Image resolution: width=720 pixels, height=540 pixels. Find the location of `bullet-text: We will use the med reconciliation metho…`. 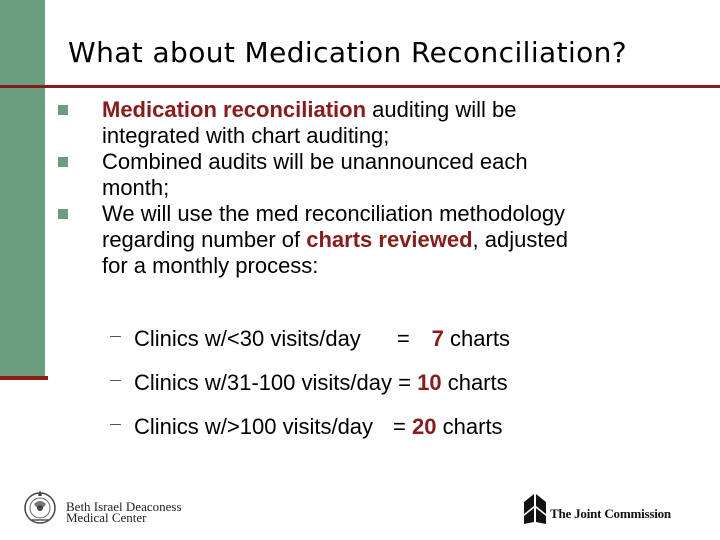

bullet-text: We will use the med reconciliation metho… is located at coordinates (334, 213).